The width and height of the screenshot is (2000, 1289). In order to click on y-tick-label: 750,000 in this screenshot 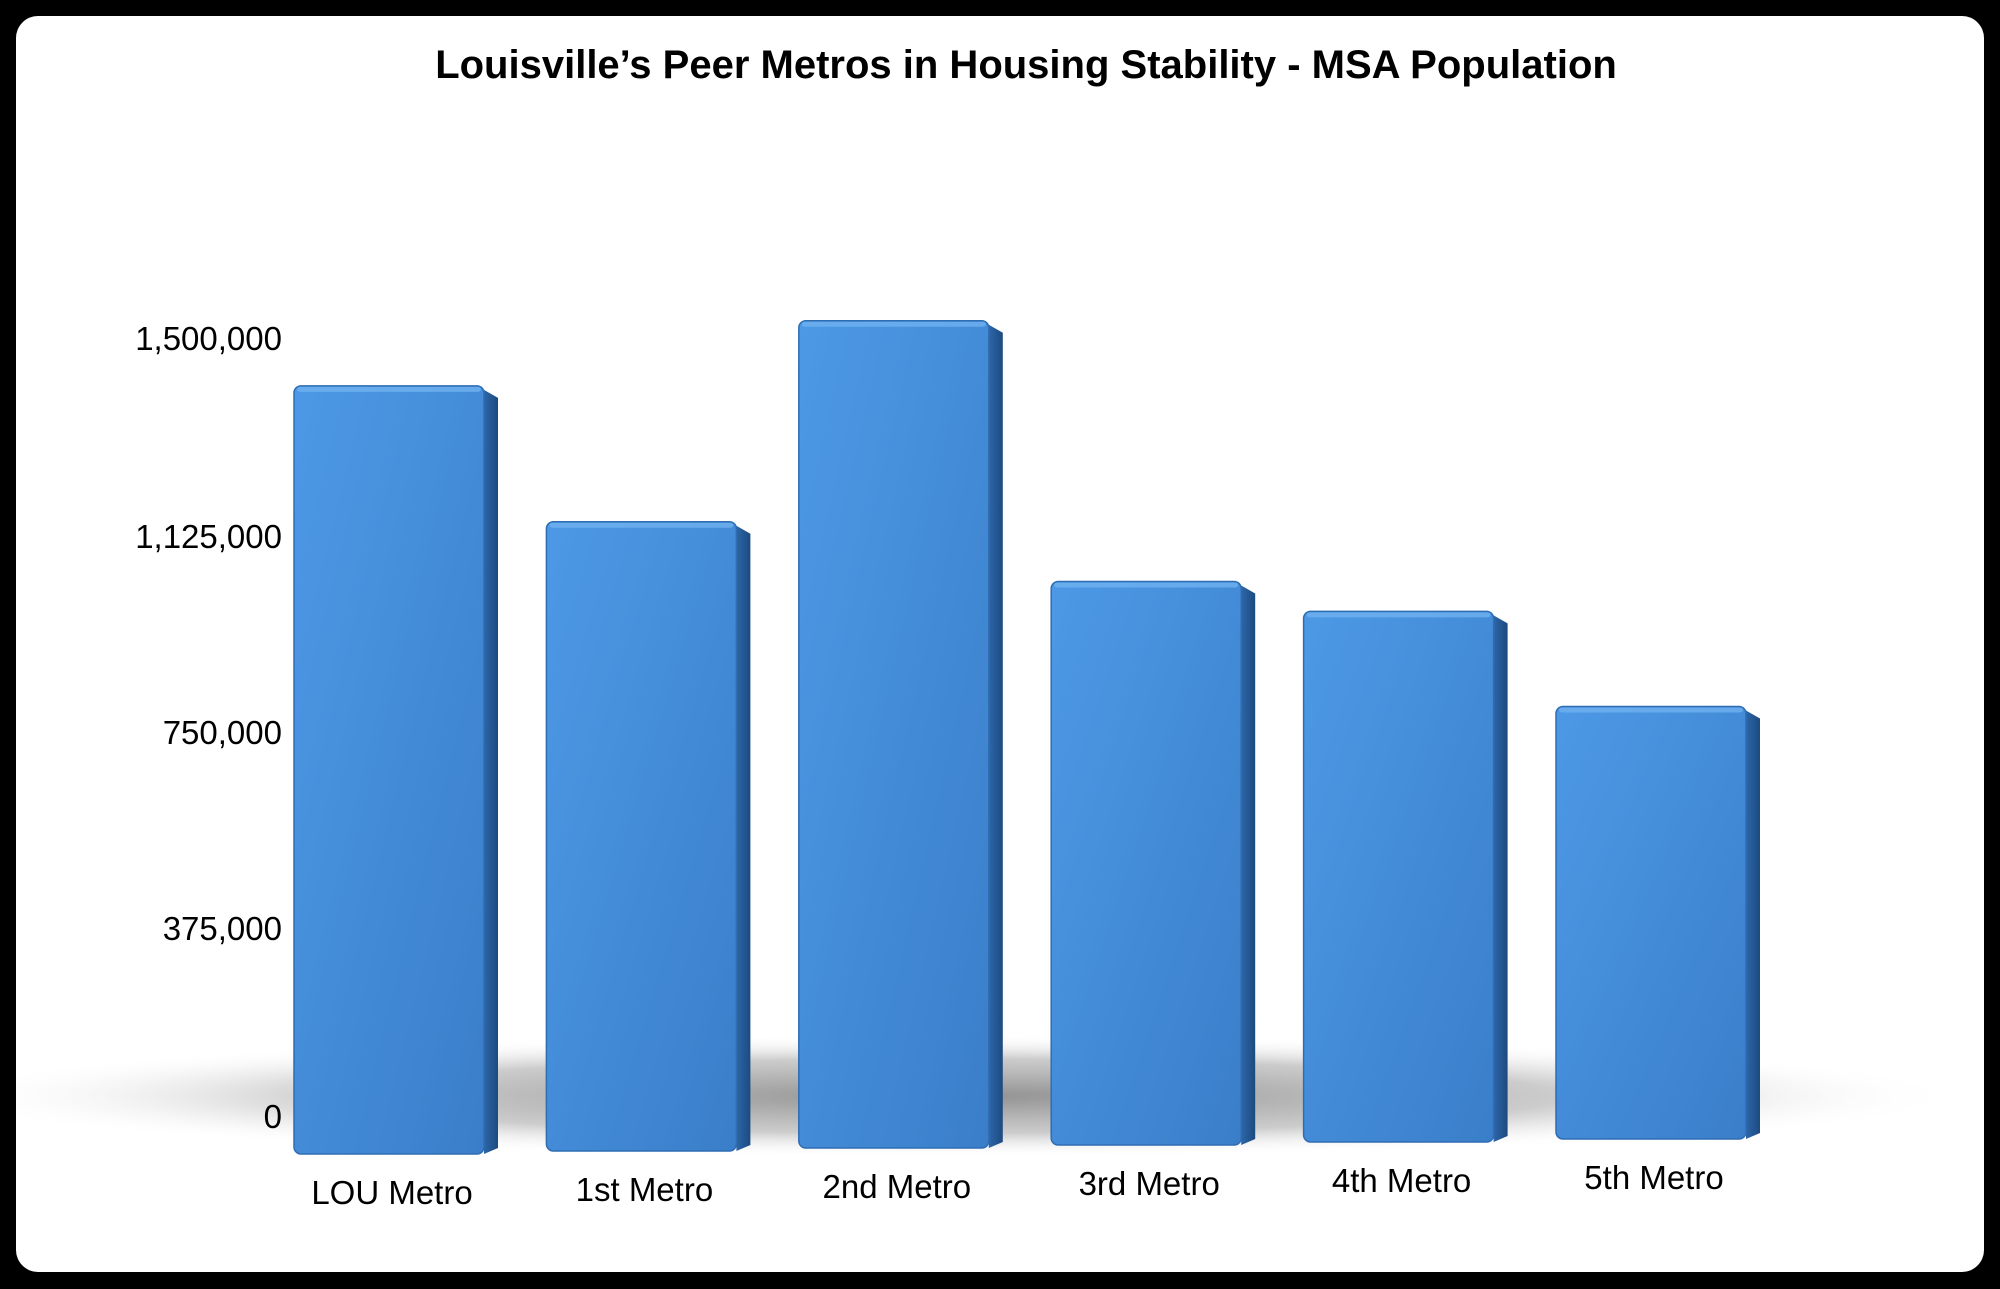, I will do `click(222, 732)`.